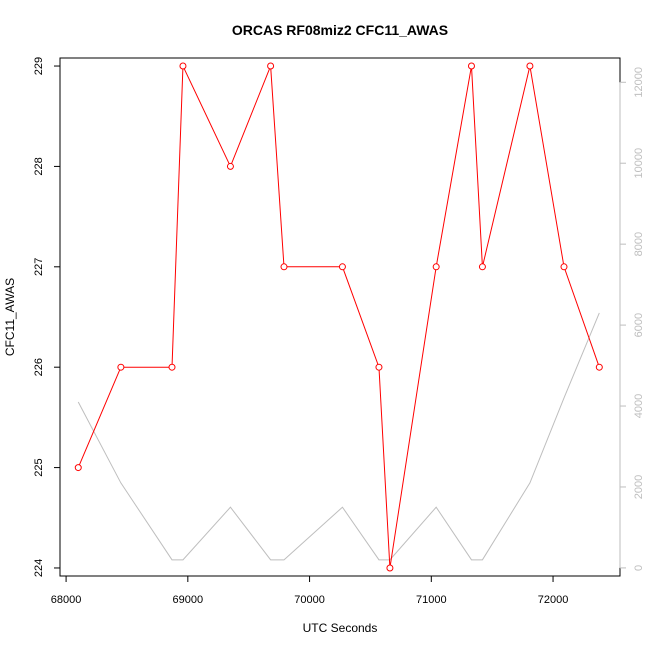 This screenshot has height=650, width=650. What do you see at coordinates (639, 568) in the screenshot?
I see `y2-tick-label: 0` at bounding box center [639, 568].